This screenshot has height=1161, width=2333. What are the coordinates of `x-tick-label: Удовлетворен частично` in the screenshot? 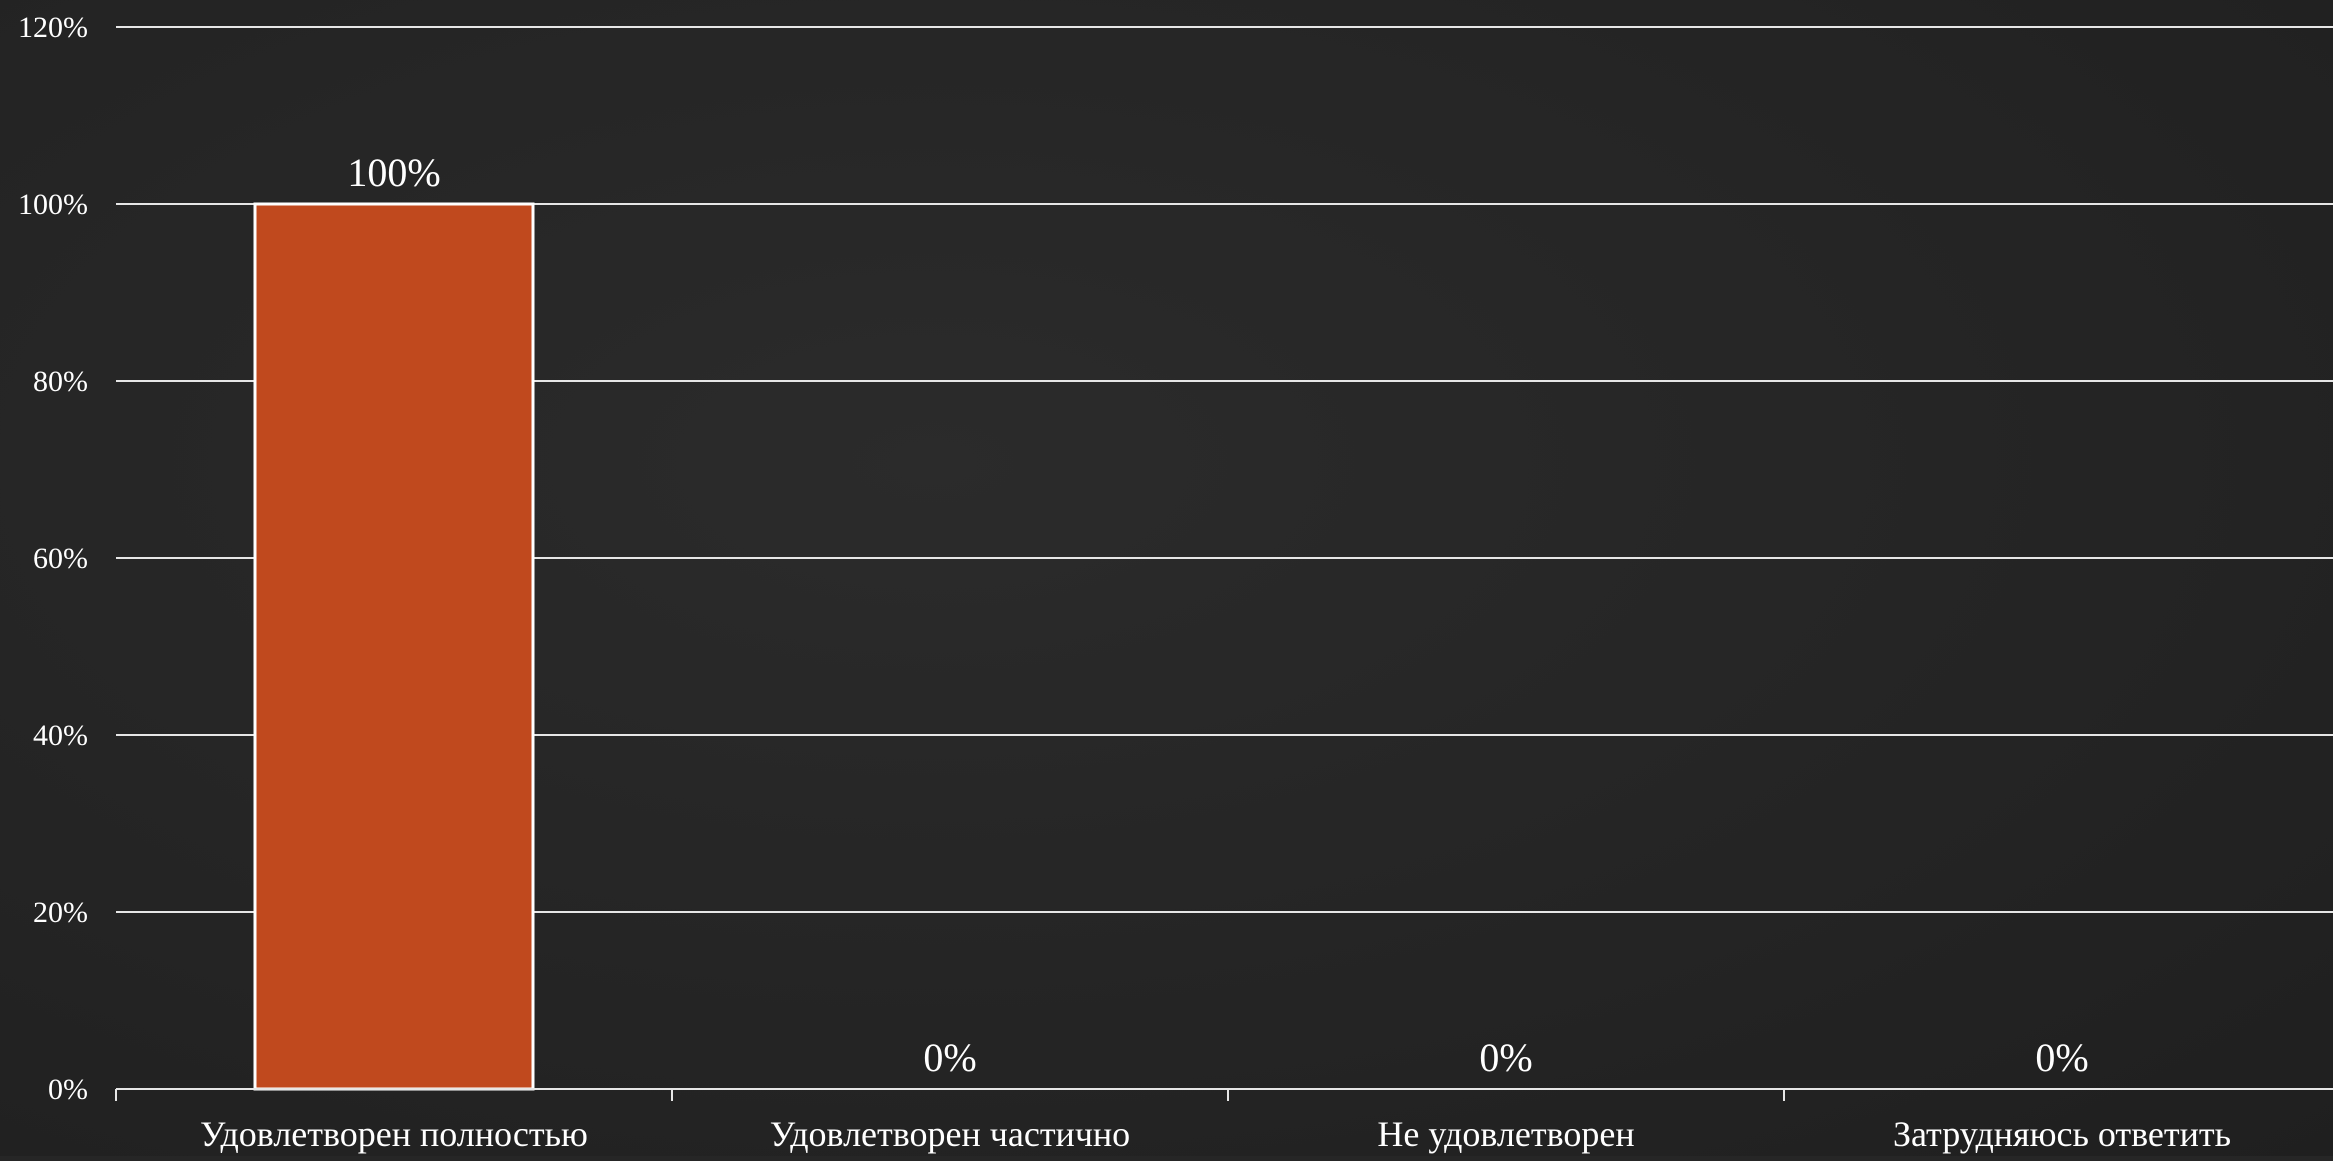 It's located at (950, 1134).